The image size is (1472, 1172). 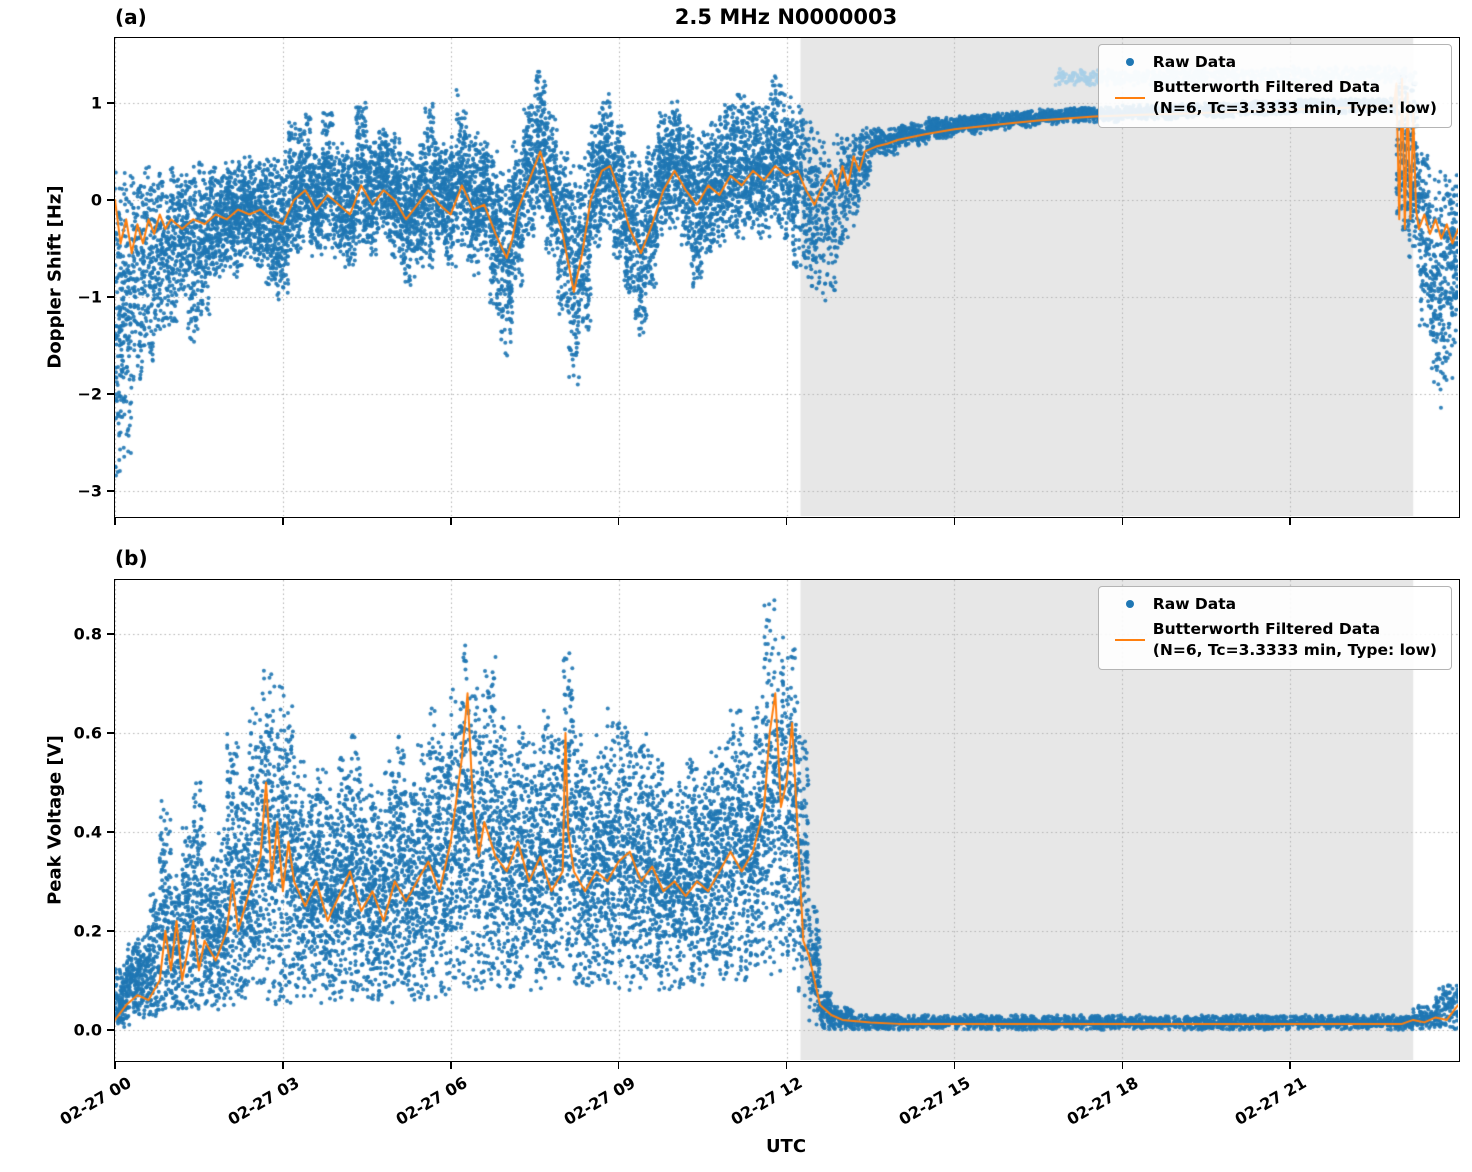 I want to click on x-tick-label: 02-27 15, so click(x=934, y=1101).